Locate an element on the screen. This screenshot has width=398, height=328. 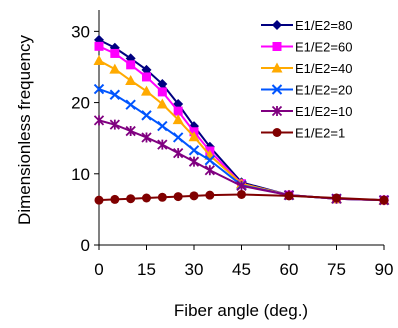
legend-label: E1/E2=1 is located at coordinates (320, 133).